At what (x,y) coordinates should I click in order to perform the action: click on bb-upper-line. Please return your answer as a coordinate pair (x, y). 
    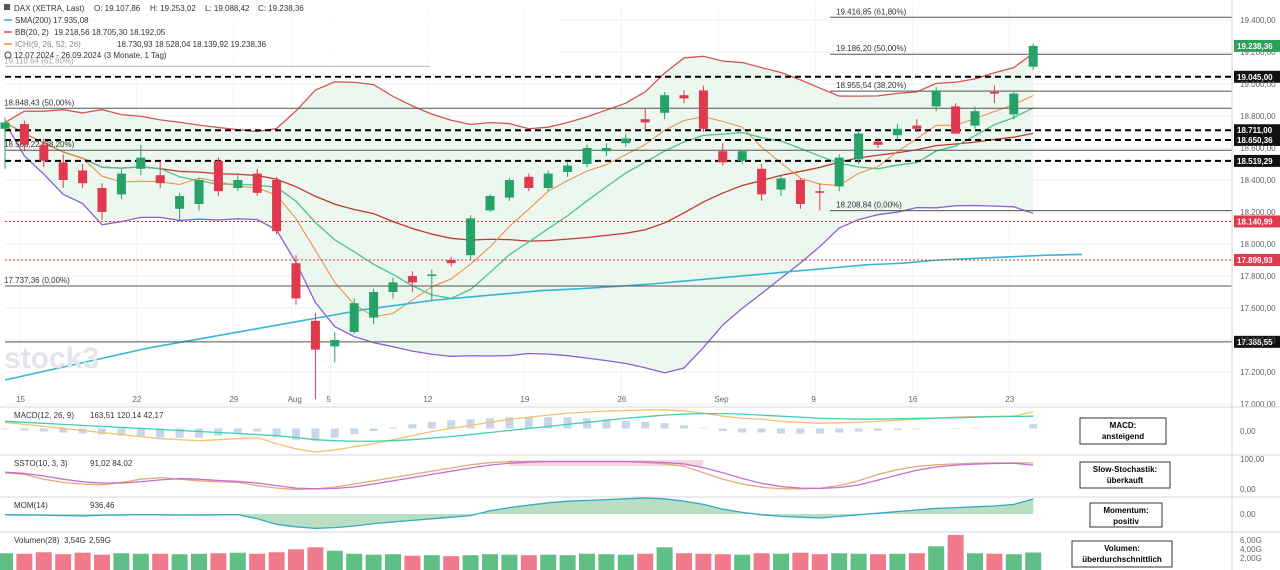
    Looking at the image, I should click on (519, 92).